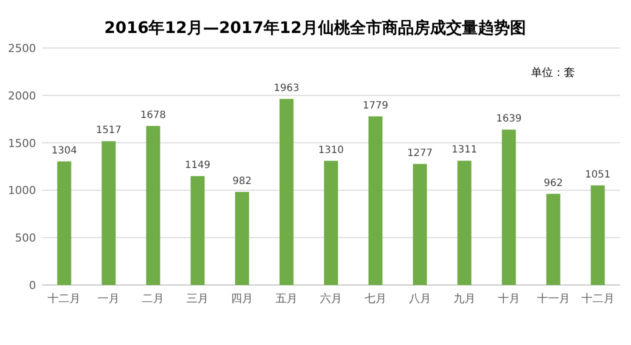 The width and height of the screenshot is (631, 345). What do you see at coordinates (153, 298) in the screenshot?
I see `x-tick-label: 二月` at bounding box center [153, 298].